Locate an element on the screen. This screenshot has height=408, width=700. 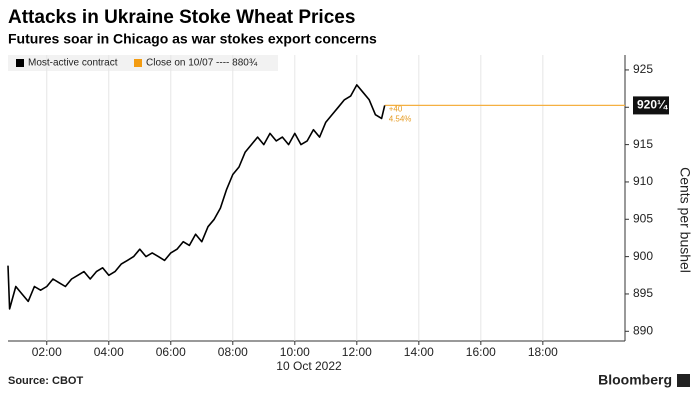
y-tick-label: 890 is located at coordinates (643, 330).